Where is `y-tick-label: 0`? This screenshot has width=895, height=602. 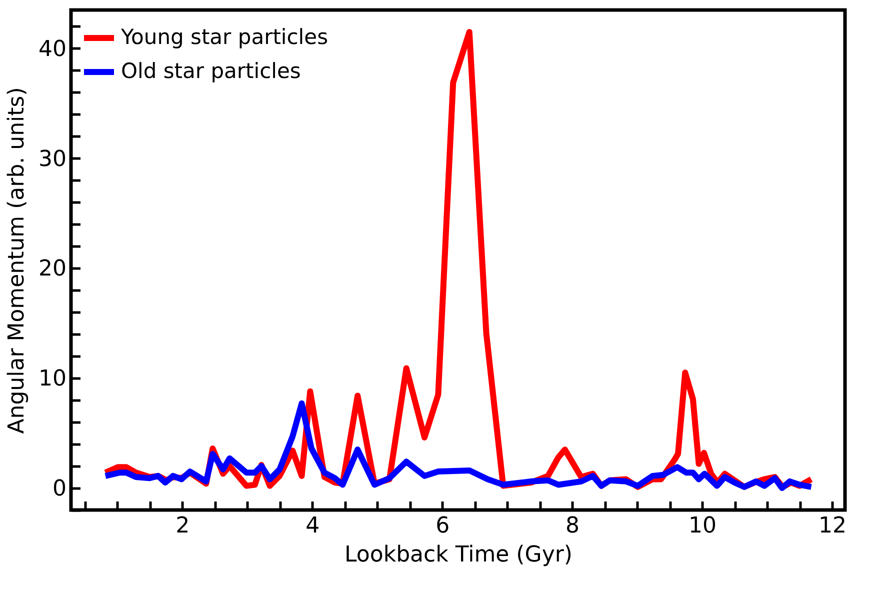
y-tick-label: 0 is located at coordinates (59, 489).